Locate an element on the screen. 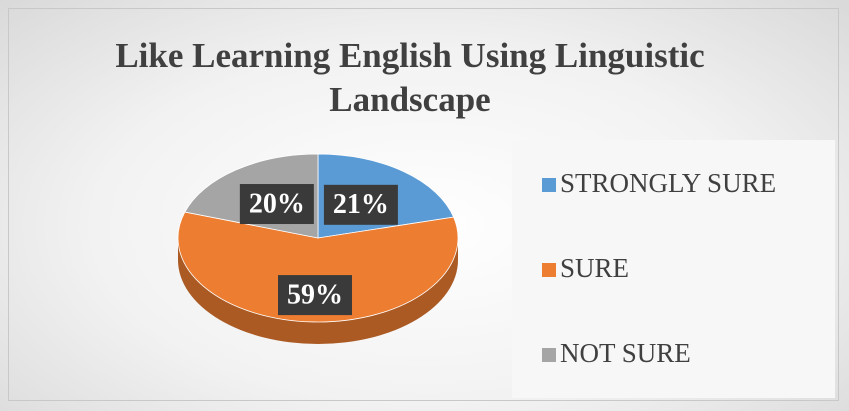 Image resolution: width=849 pixels, height=411 pixels. slice-side is located at coordinates (318, 291).